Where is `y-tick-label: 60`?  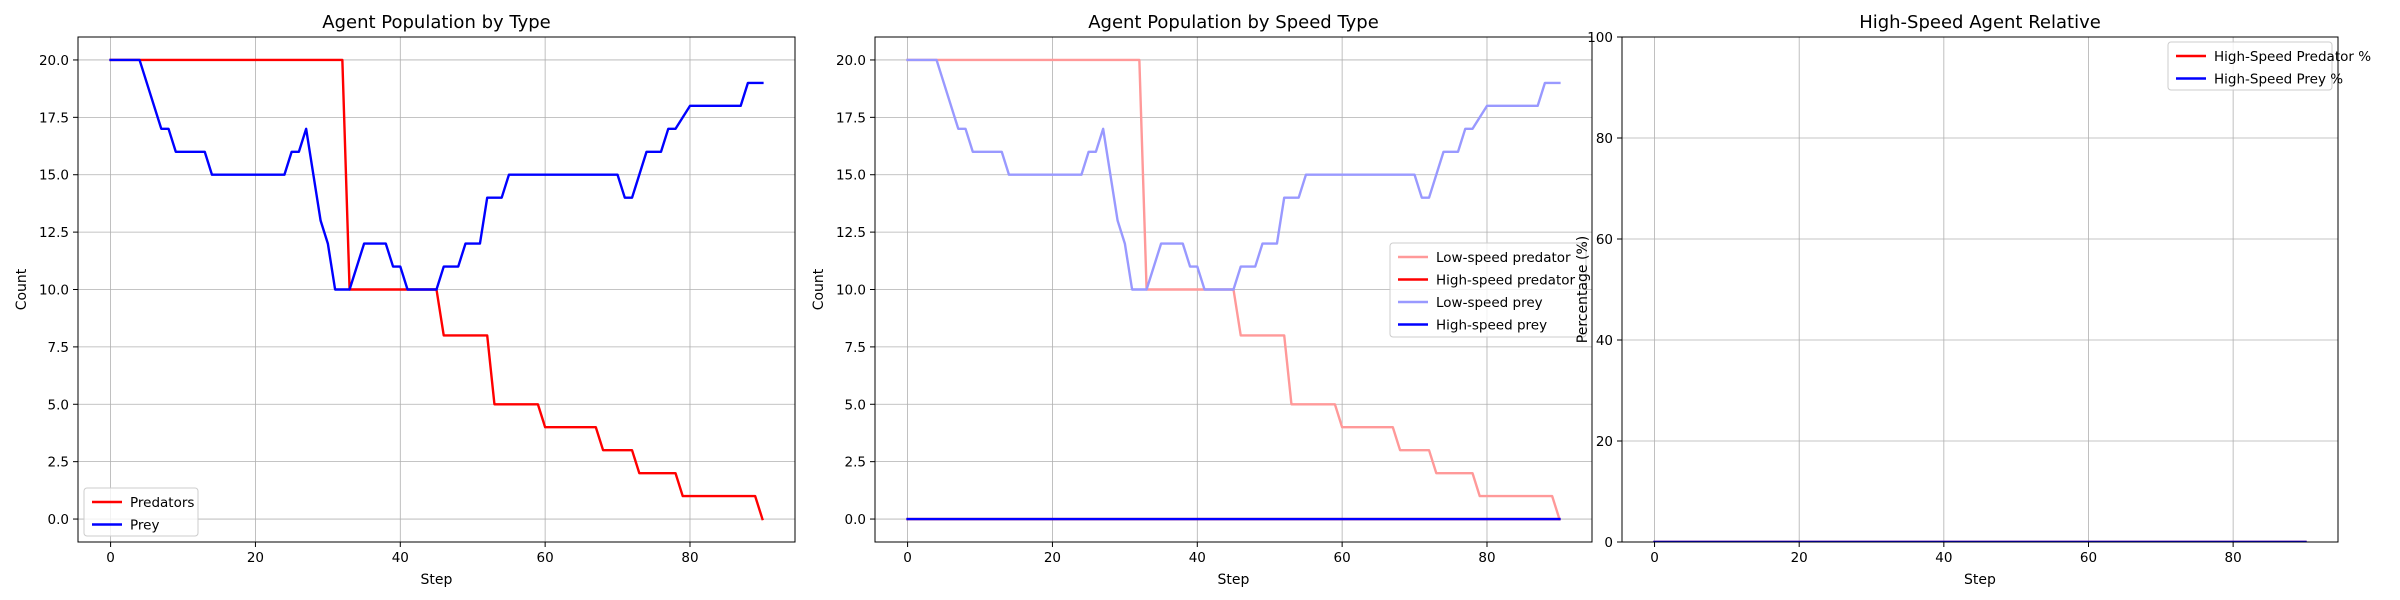 y-tick-label: 60 is located at coordinates (1604, 240).